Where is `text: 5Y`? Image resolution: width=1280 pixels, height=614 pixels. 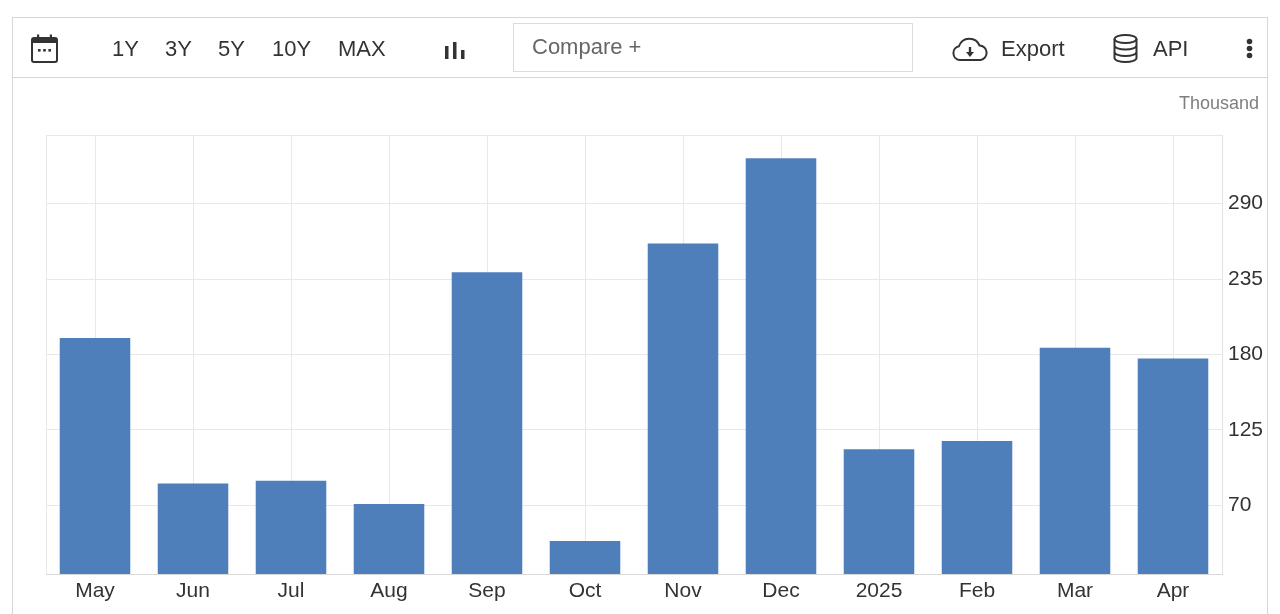
text: 5Y is located at coordinates (231, 48).